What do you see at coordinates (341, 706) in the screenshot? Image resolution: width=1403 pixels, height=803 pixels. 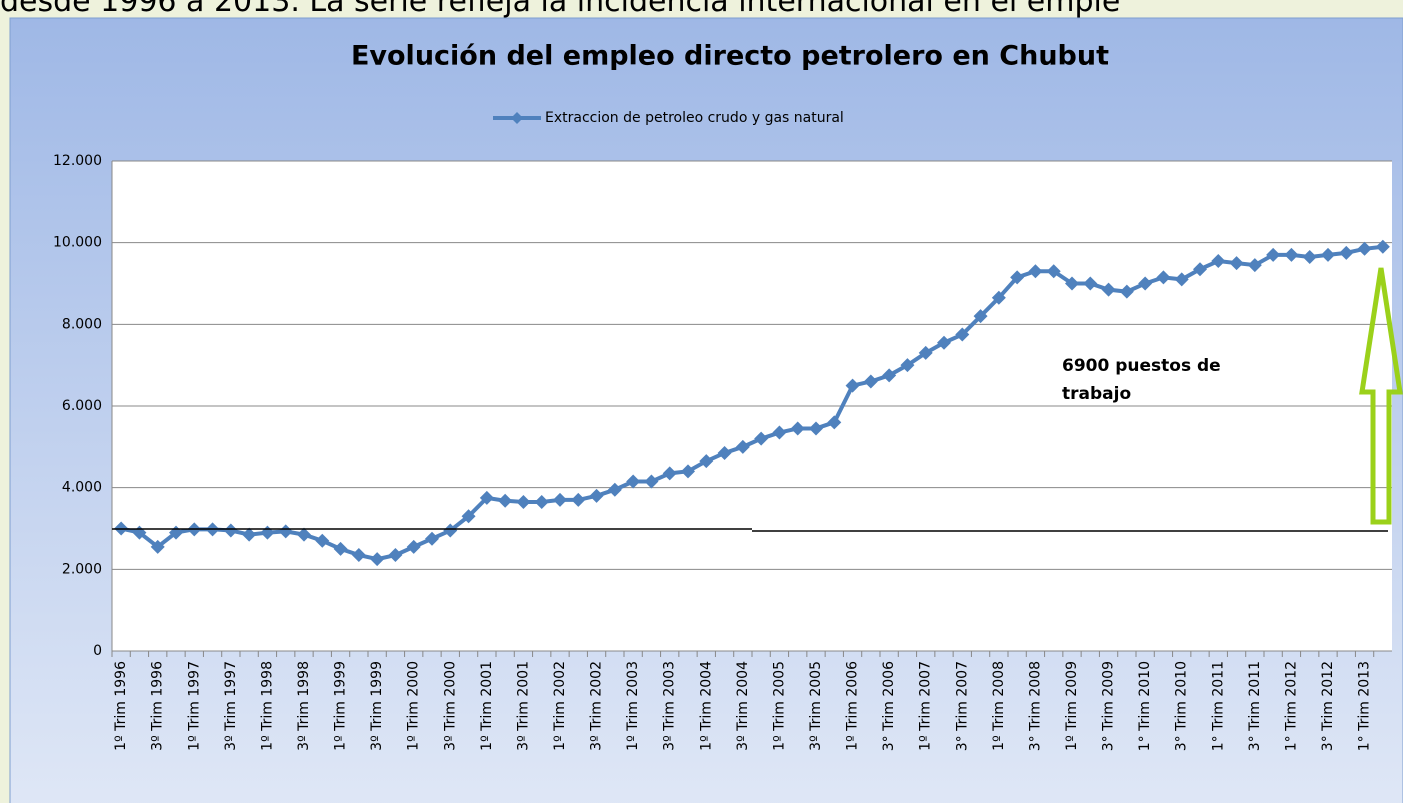 I see `x-tick-label: 1º Trim 1999` at bounding box center [341, 706].